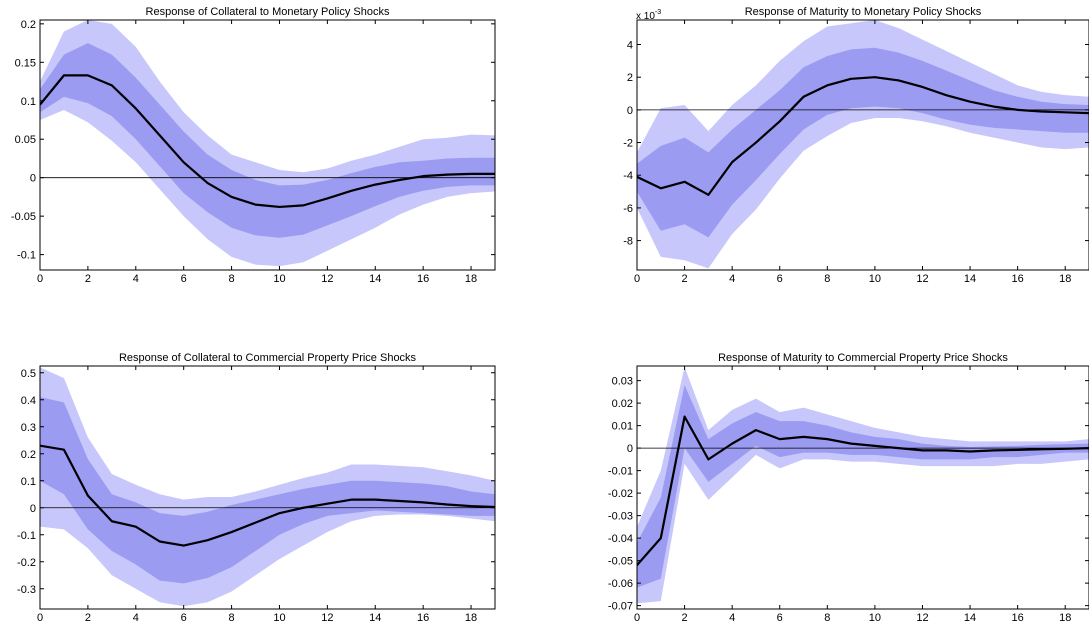 Image resolution: width=1089 pixels, height=629 pixels. What do you see at coordinates (622, 427) in the screenshot?
I see `y-tick-label: 0.01` at bounding box center [622, 427].